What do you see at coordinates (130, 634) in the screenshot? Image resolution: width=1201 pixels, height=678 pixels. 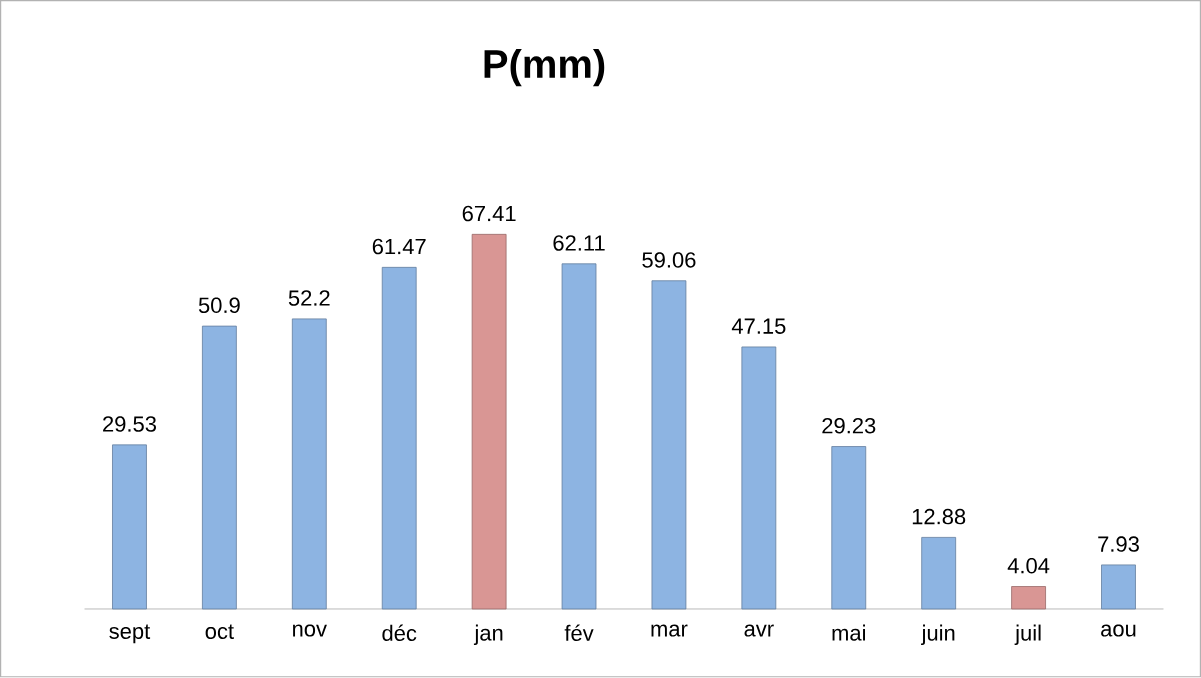 I see `x-tick-label: sept` at bounding box center [130, 634].